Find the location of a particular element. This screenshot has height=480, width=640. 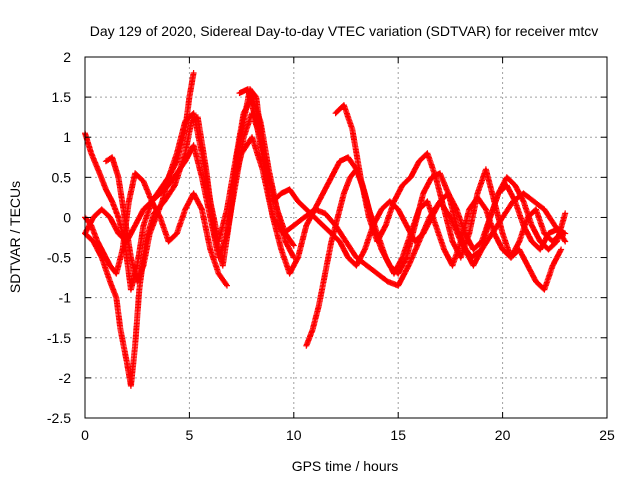

x-tick-label: 20 is located at coordinates (503, 435).